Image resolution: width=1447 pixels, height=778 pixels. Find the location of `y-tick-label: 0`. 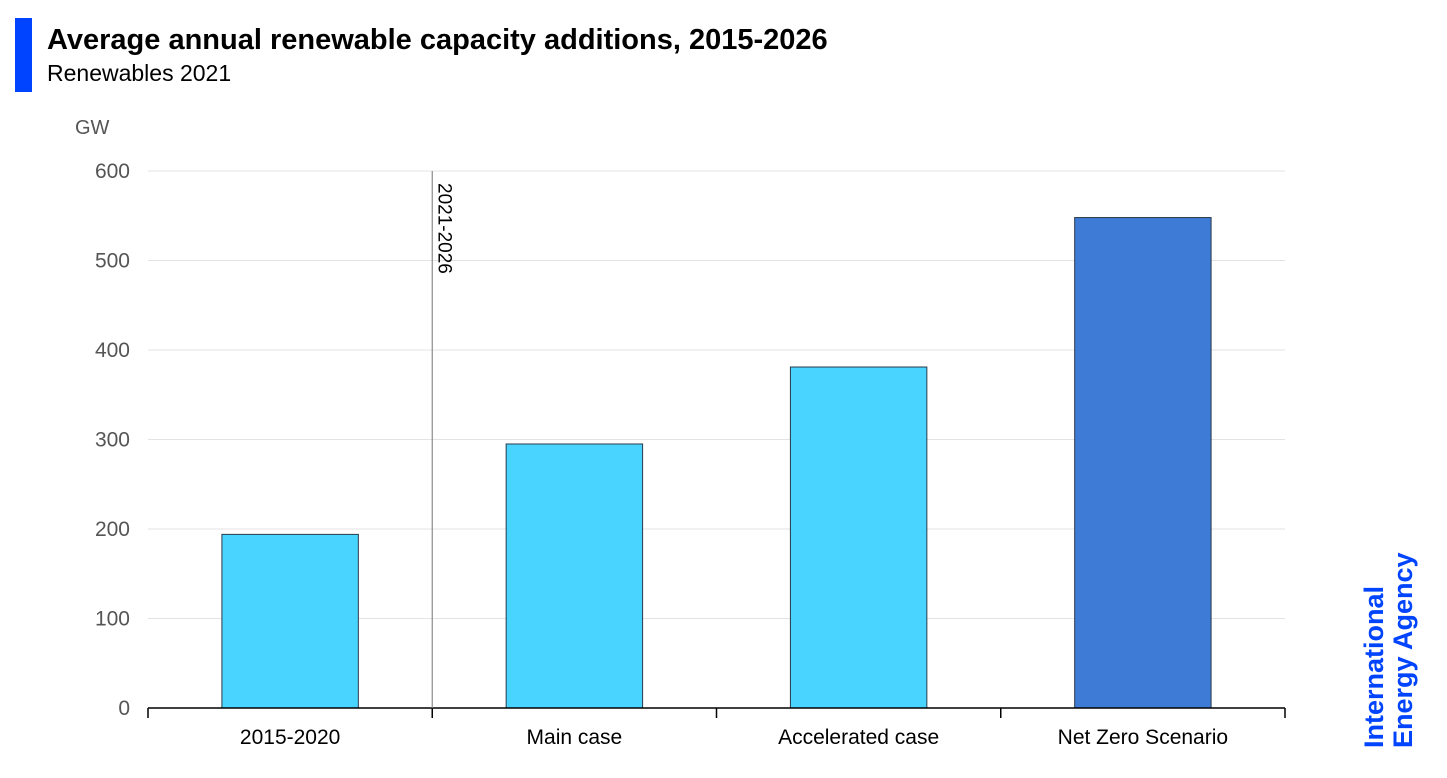

y-tick-label: 0 is located at coordinates (124, 708).